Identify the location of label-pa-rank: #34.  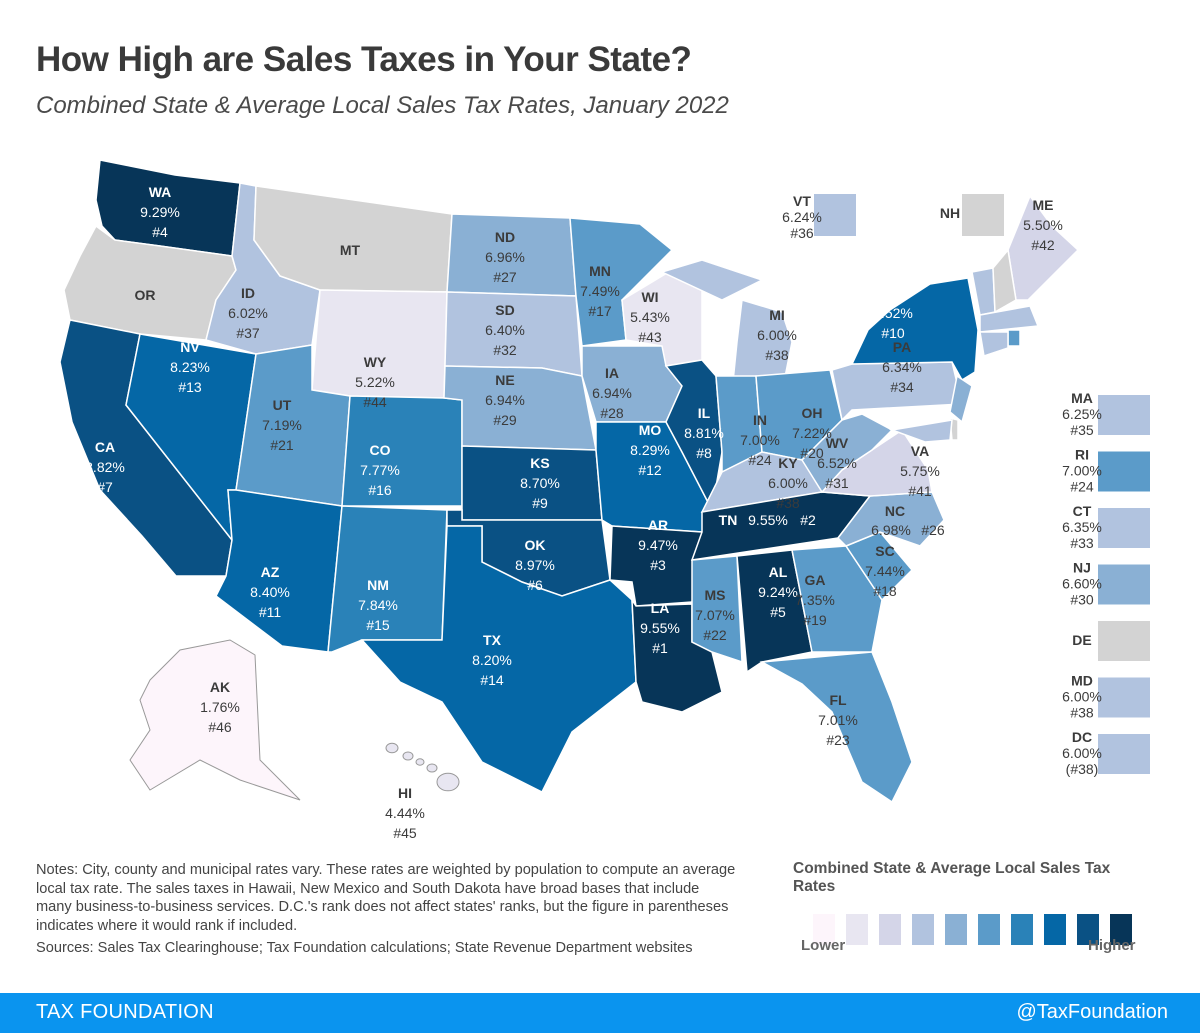
(902, 387).